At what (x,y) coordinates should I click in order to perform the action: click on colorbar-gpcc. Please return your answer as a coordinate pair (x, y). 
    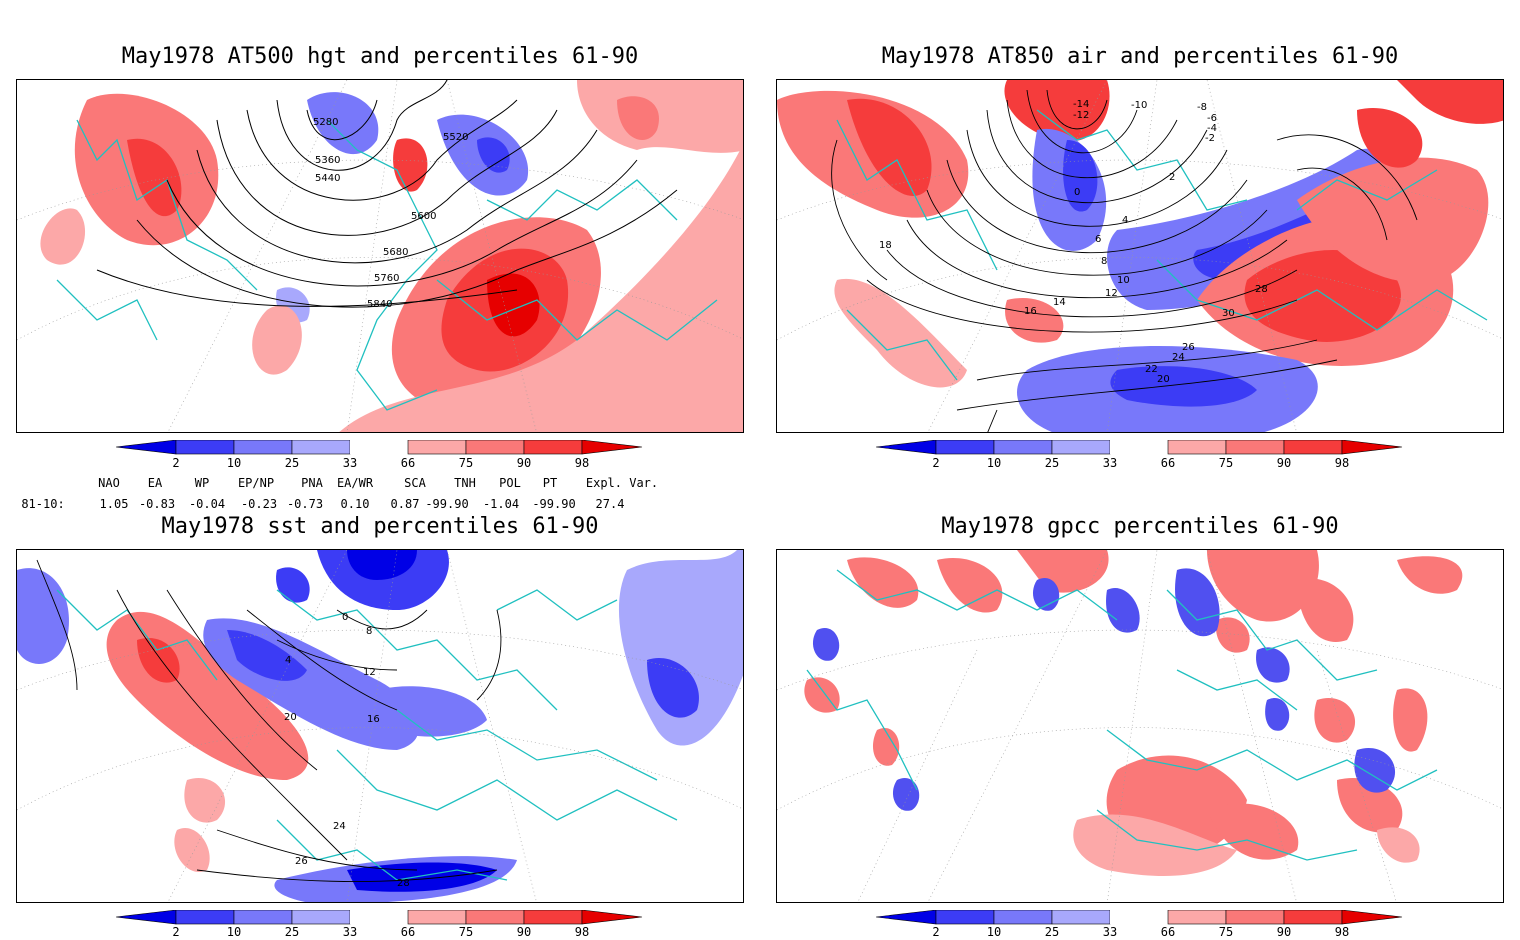
    Looking at the image, I should click on (1139, 917).